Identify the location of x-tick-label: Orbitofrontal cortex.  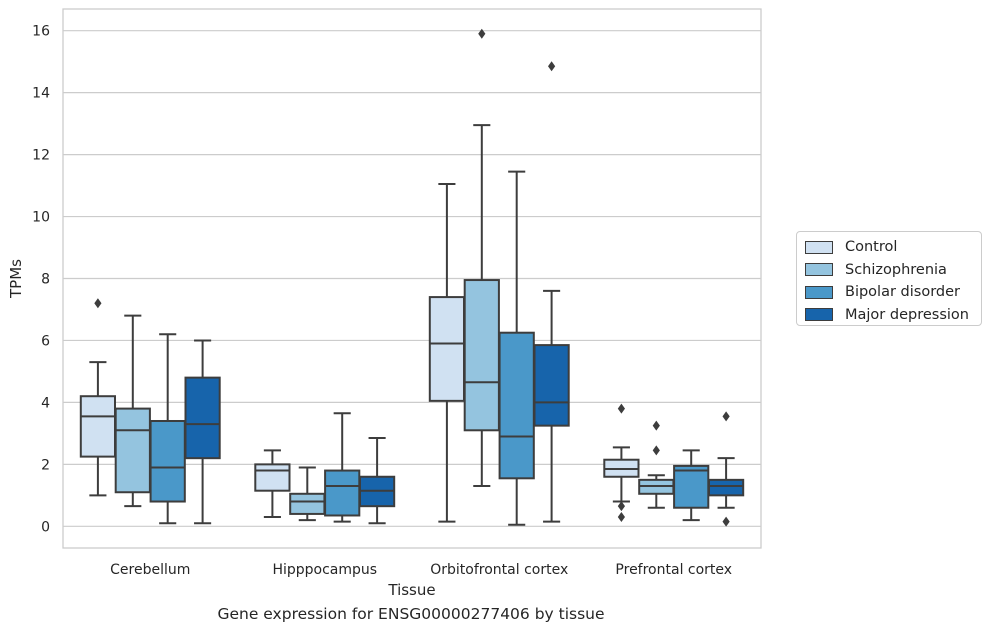
(499, 570).